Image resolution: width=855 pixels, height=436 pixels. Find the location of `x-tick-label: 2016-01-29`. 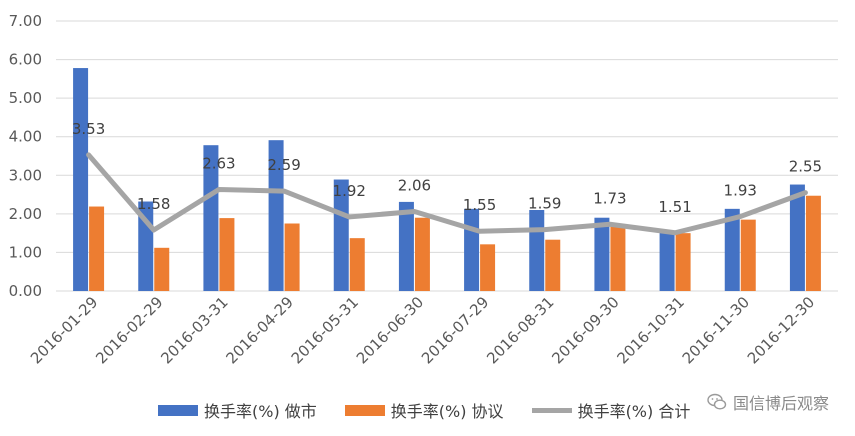

x-tick-label: 2016-01-29 is located at coordinates (64, 330).